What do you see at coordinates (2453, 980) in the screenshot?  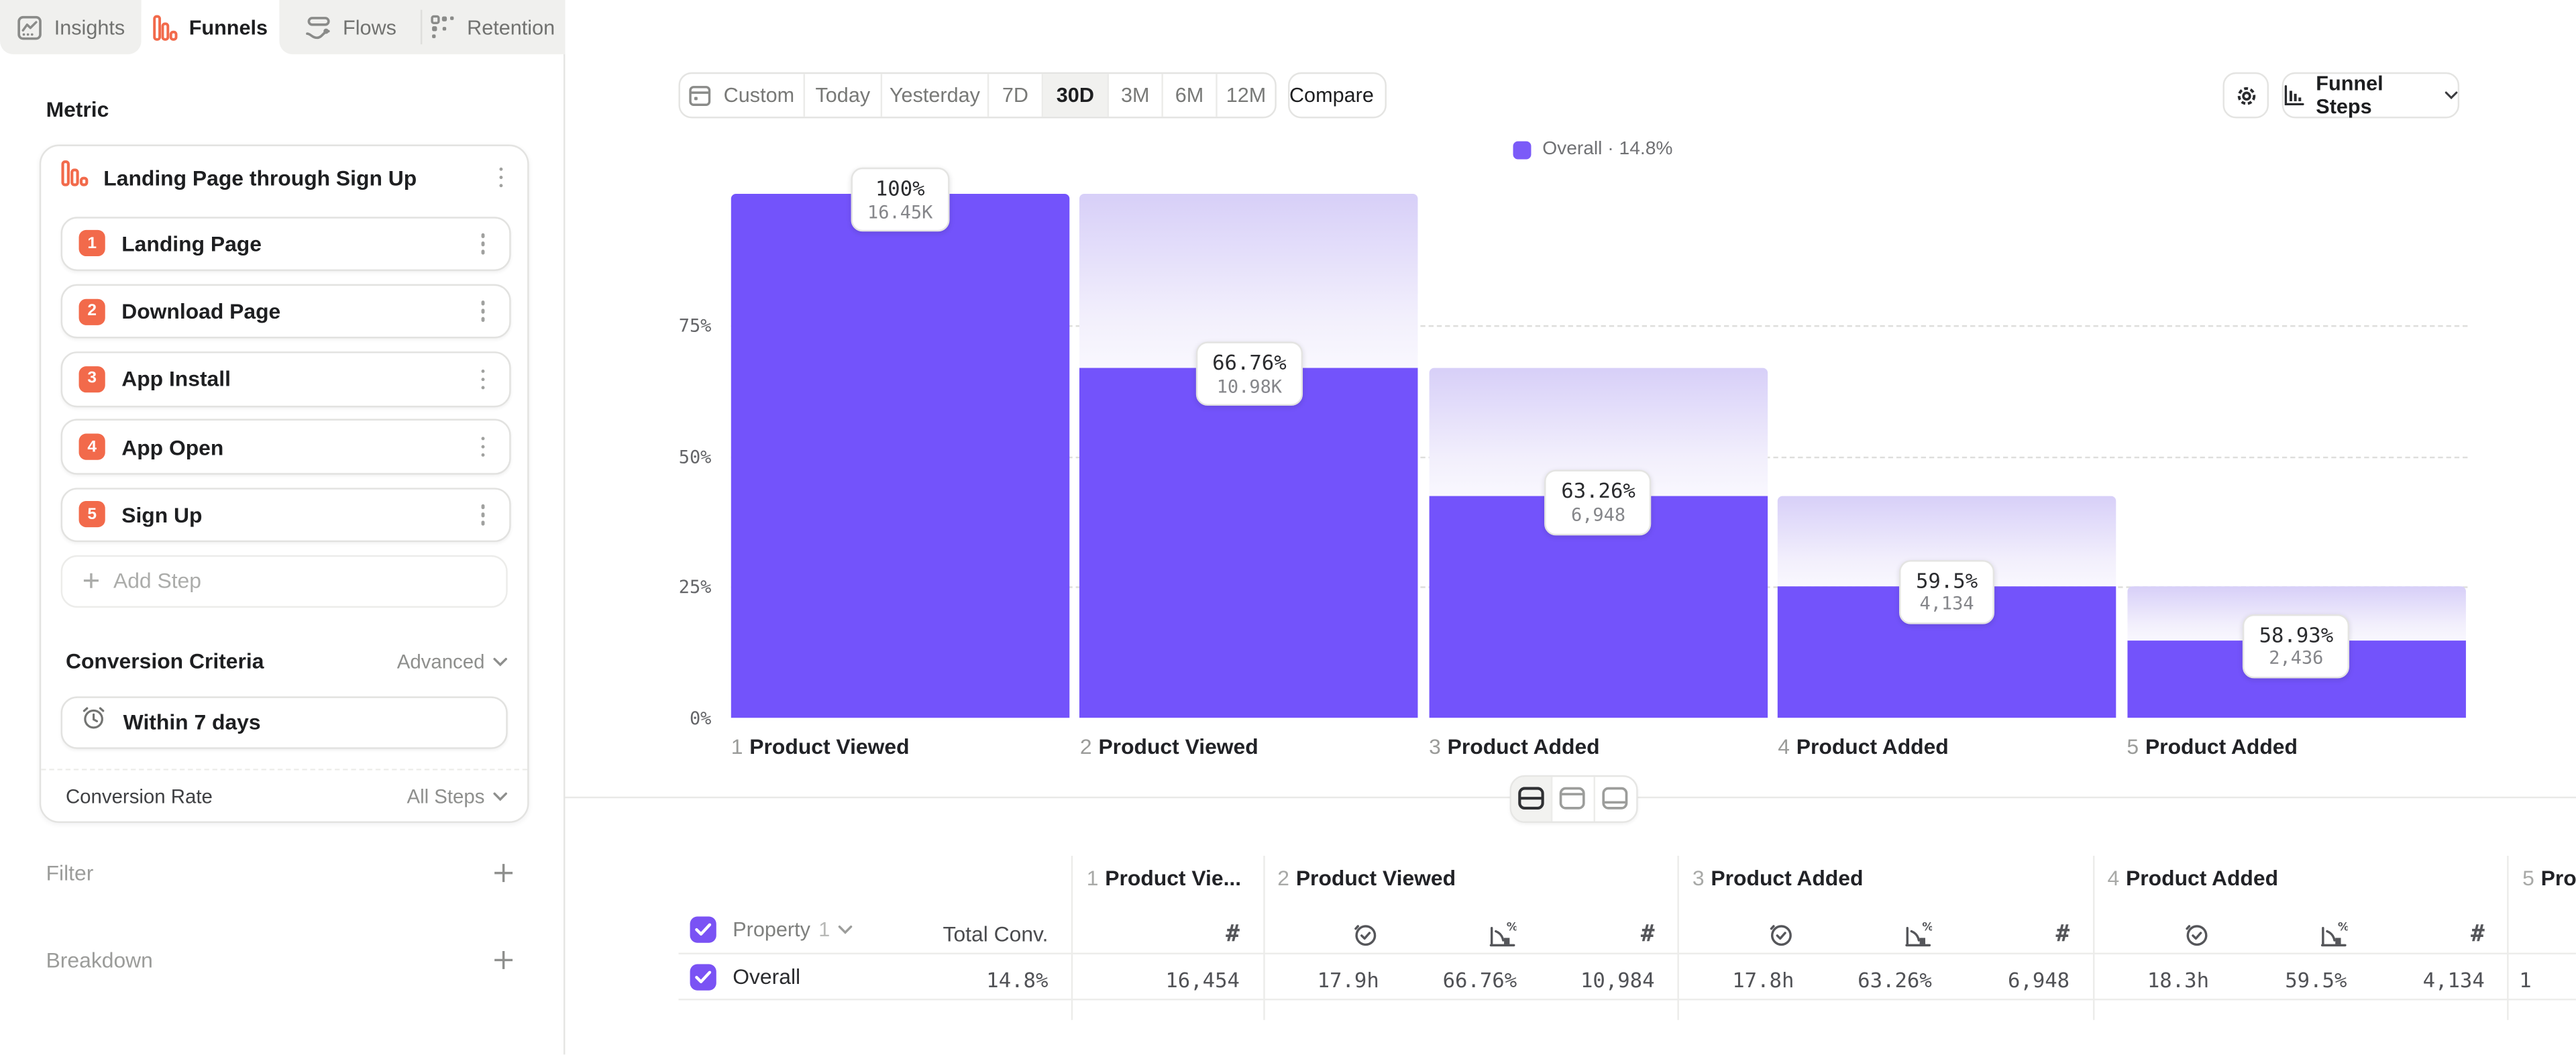 I see `table-cell-value: 4,134` at bounding box center [2453, 980].